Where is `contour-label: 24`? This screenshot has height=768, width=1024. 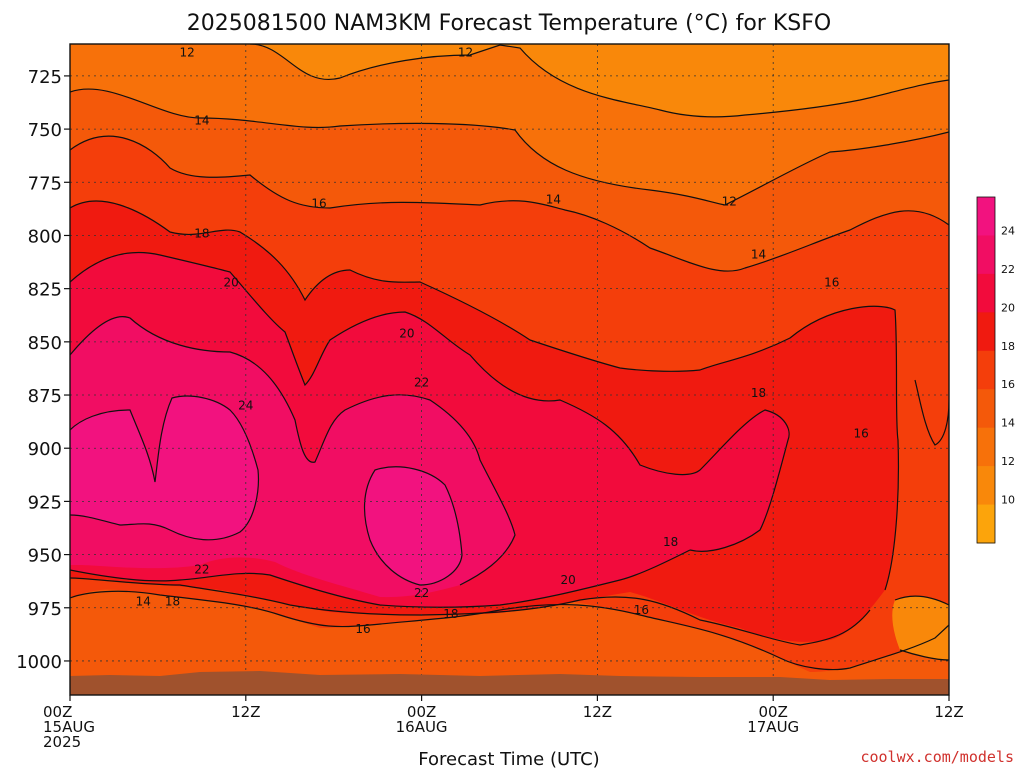
contour-label: 24 is located at coordinates (245, 406).